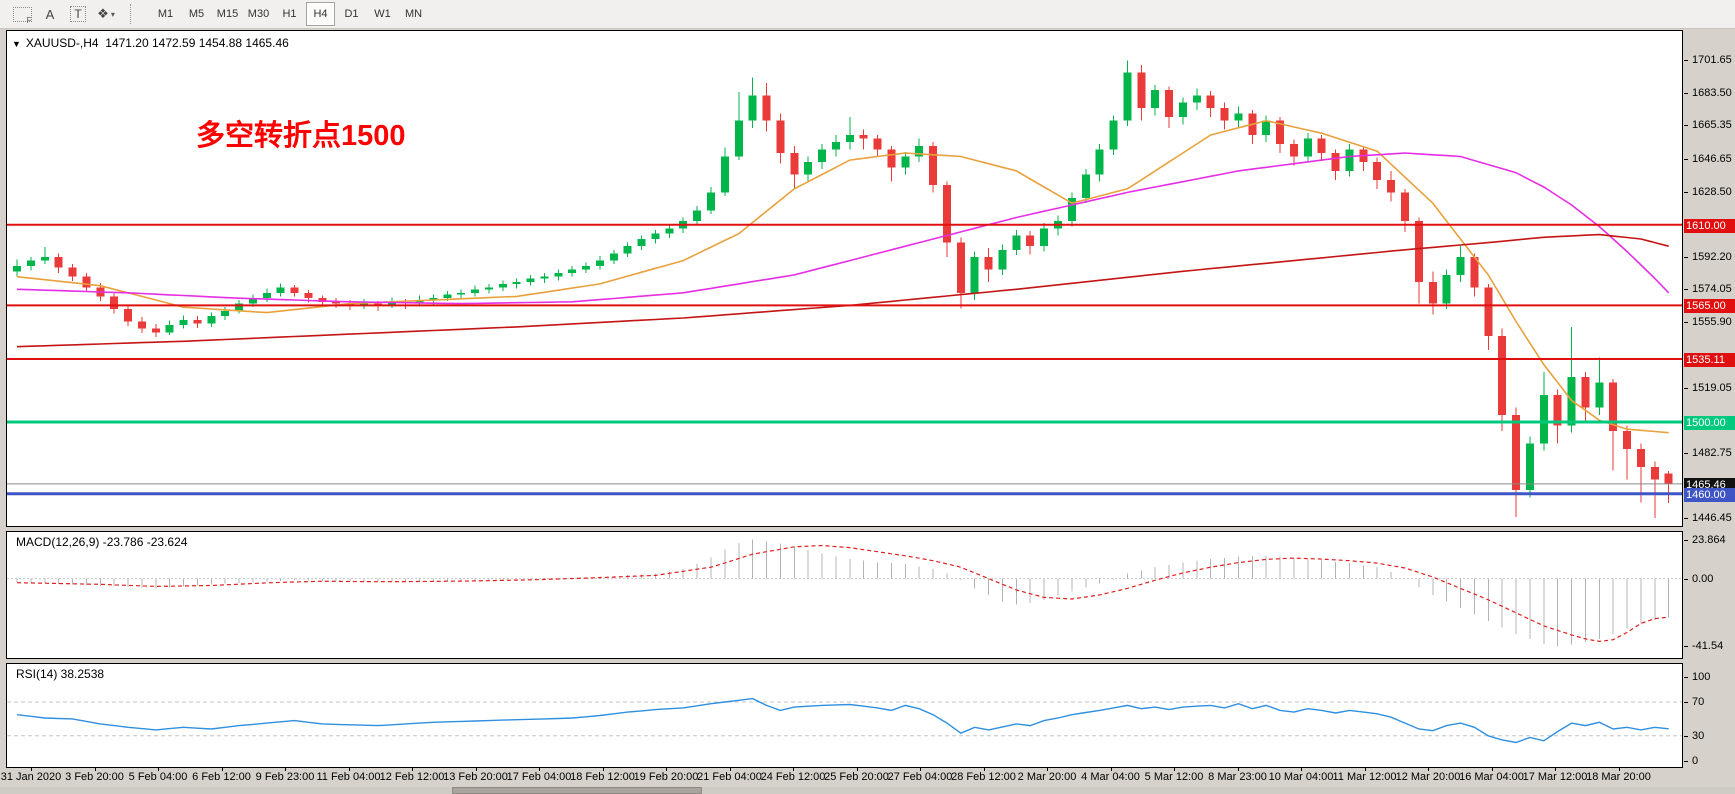 The image size is (1735, 794). Describe the element at coordinates (258, 14) in the screenshot. I see `timeframe-button-m30: M30` at that location.